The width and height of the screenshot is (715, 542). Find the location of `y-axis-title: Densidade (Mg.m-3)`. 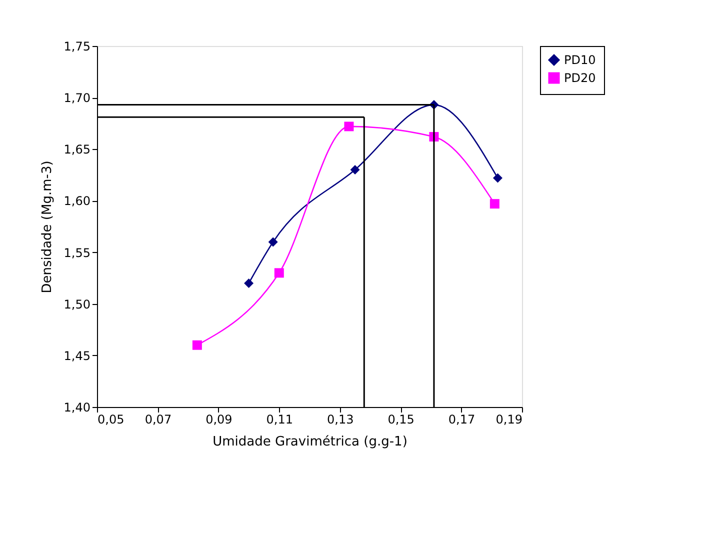

y-axis-title: Densidade (Mg.m-3) is located at coordinates (47, 227).